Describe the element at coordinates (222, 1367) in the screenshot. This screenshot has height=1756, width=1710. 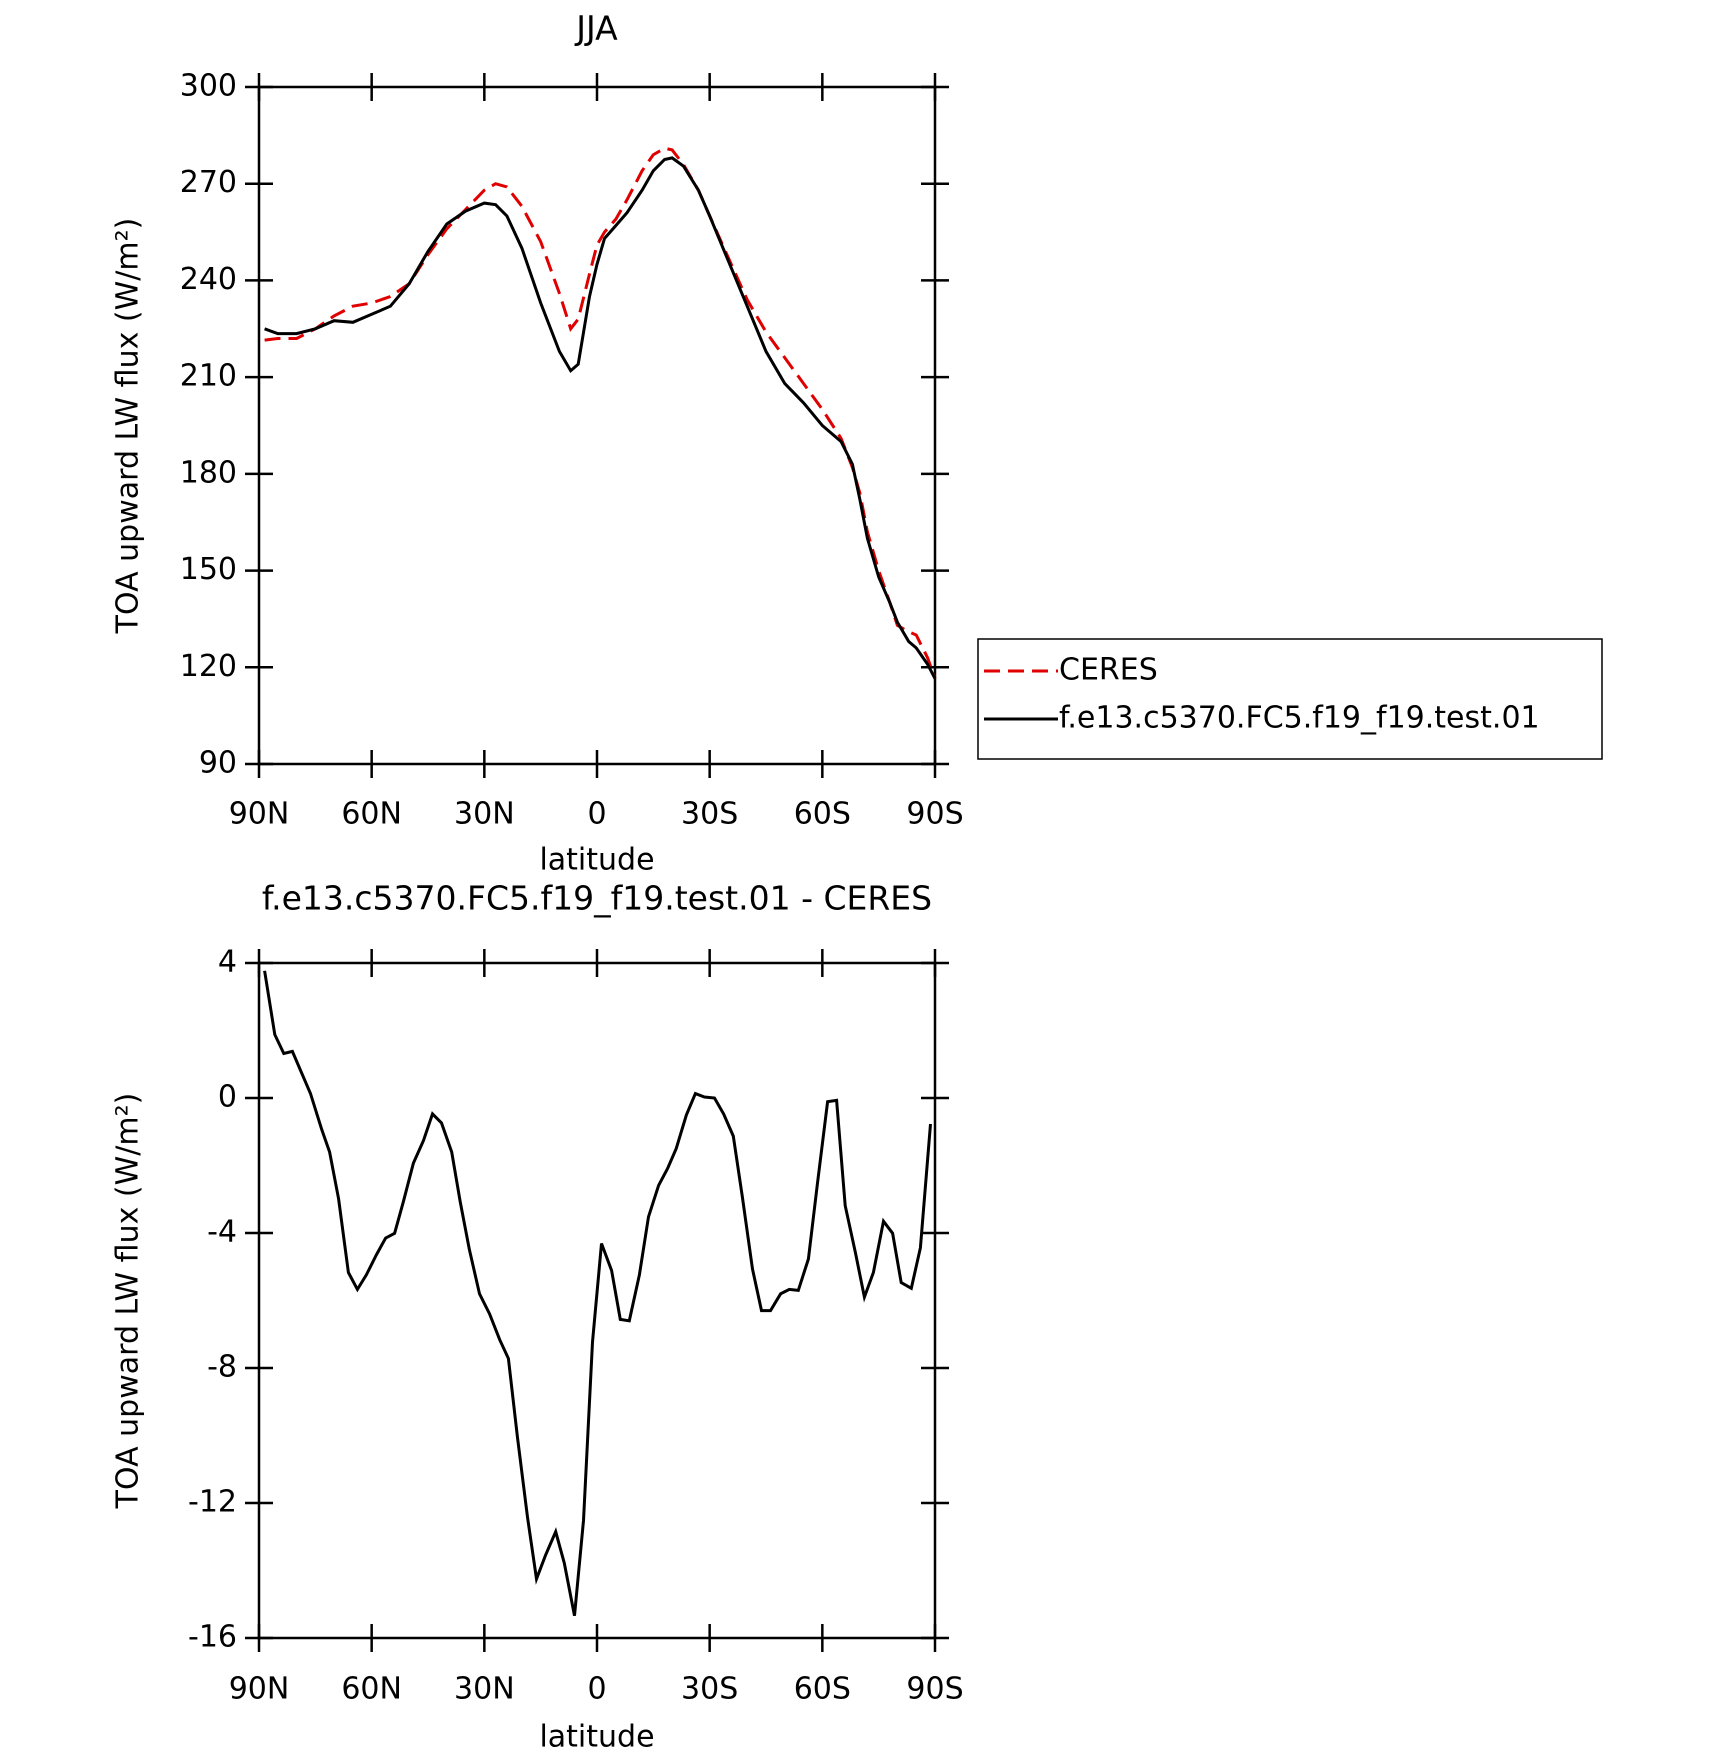
I see `y-tick-label: -8` at that location.